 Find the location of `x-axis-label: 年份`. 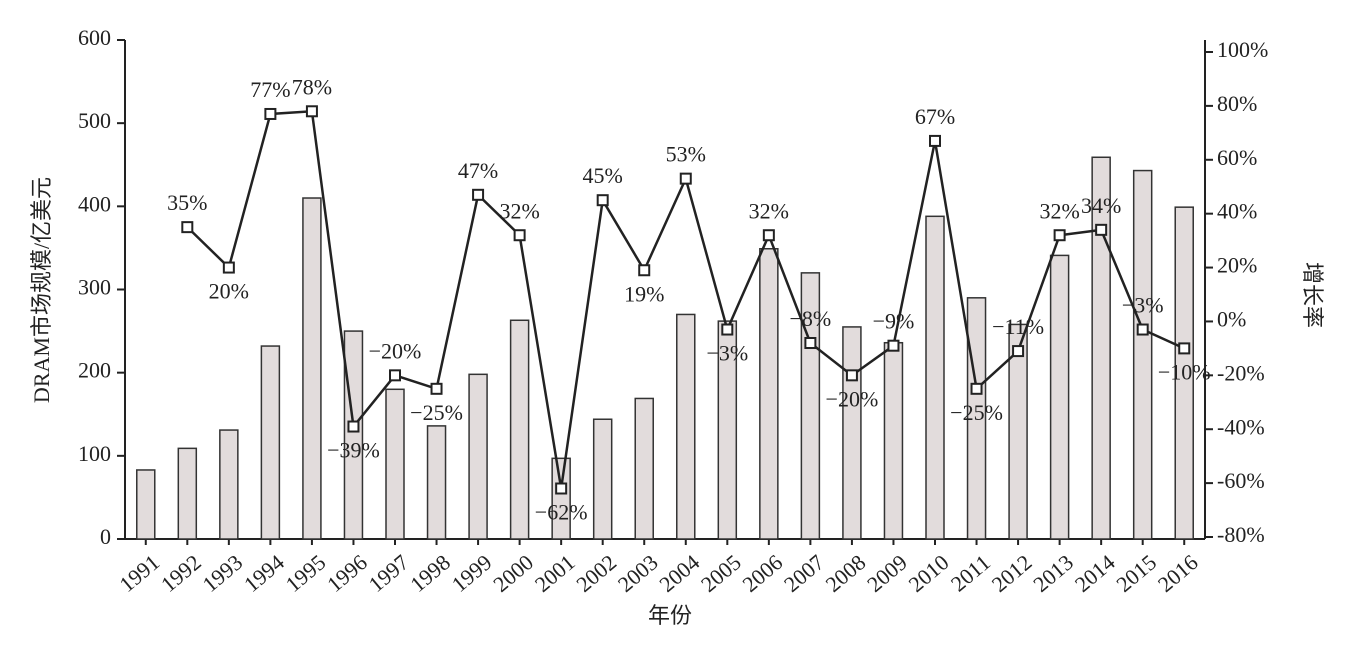

x-axis-label: 年份 is located at coordinates (670, 615).